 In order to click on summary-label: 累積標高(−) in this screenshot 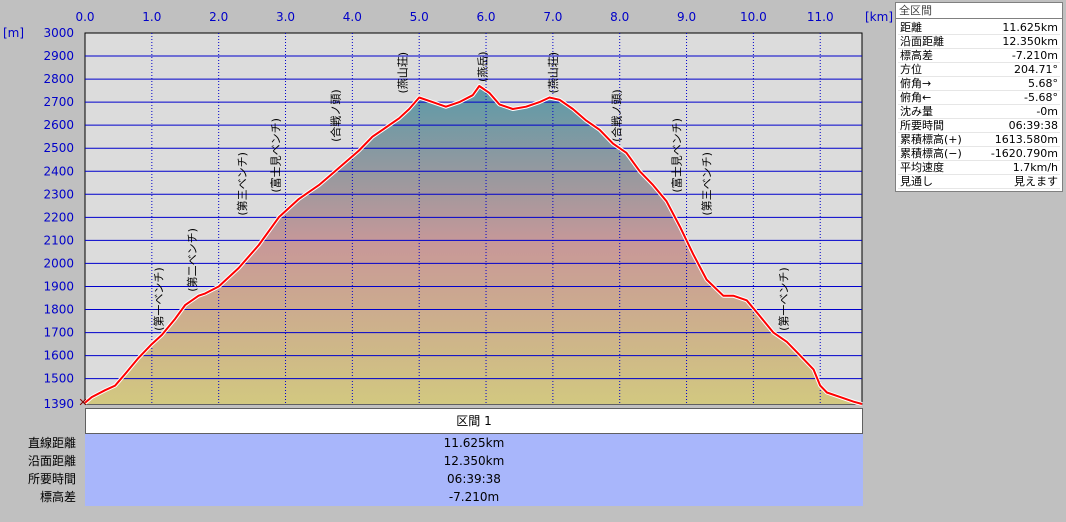, I will do `click(931, 153)`.